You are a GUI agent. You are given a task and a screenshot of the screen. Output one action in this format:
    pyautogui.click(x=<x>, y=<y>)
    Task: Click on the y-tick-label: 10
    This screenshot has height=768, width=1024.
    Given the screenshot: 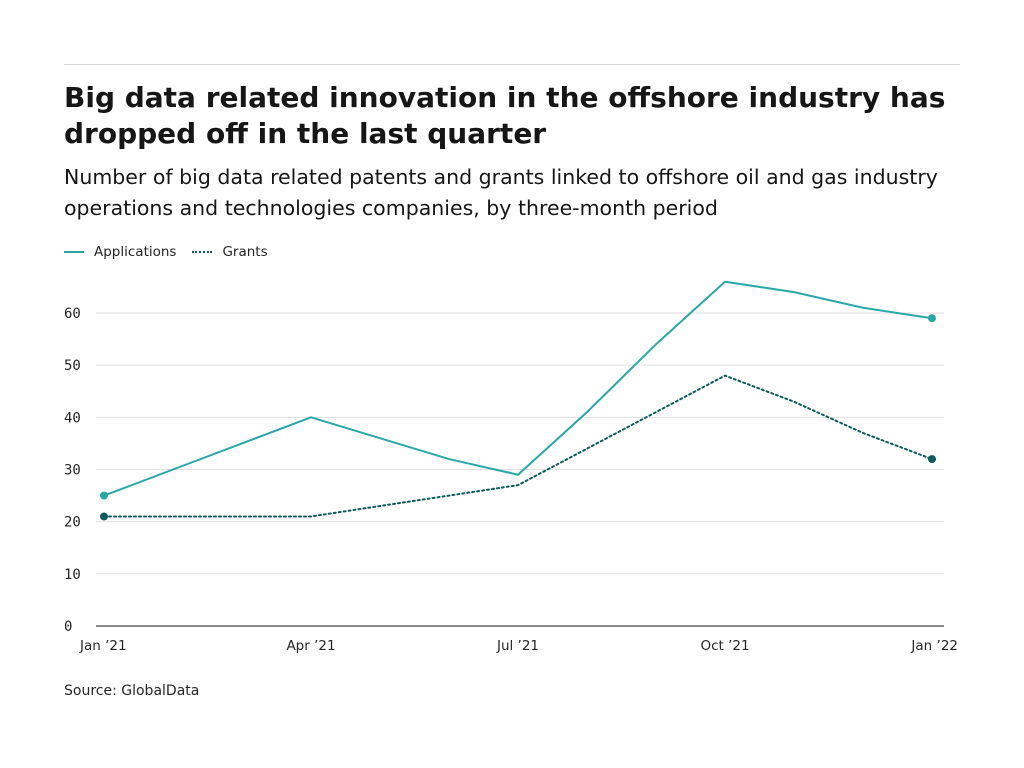 What is the action you would take?
    pyautogui.click(x=72, y=575)
    